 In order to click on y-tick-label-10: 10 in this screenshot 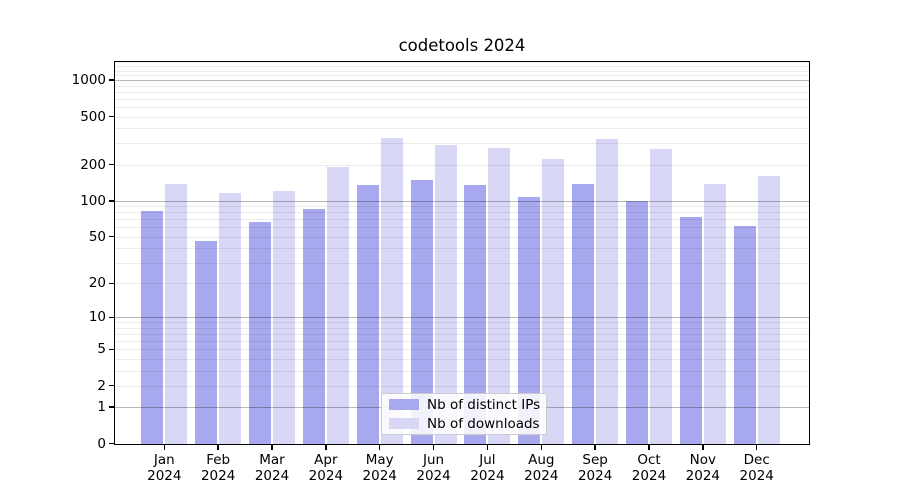, I will do `click(97, 317)`.